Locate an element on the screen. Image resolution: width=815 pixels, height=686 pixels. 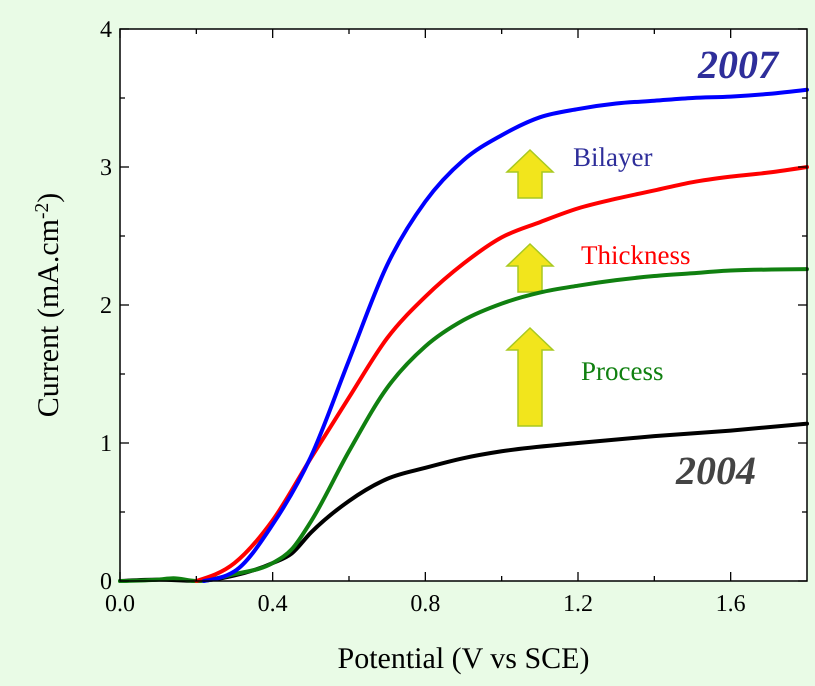
x-tick-label: 1.2 is located at coordinates (578, 604).